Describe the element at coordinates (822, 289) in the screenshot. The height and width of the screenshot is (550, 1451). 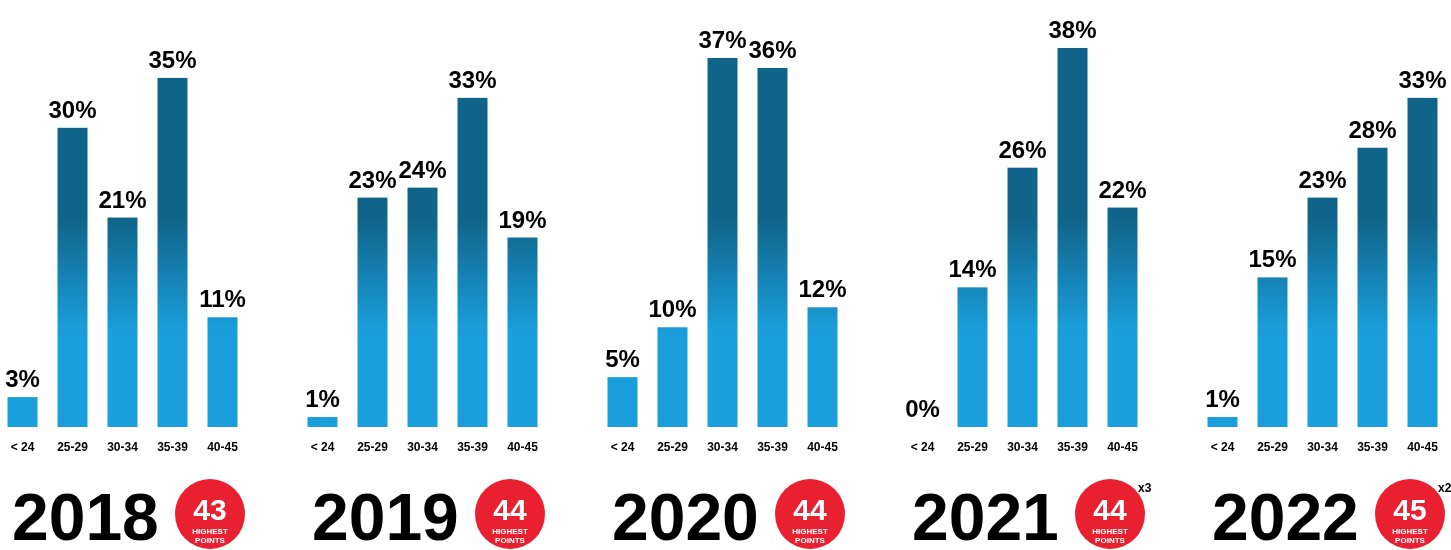
I see `data-label: 12%` at that location.